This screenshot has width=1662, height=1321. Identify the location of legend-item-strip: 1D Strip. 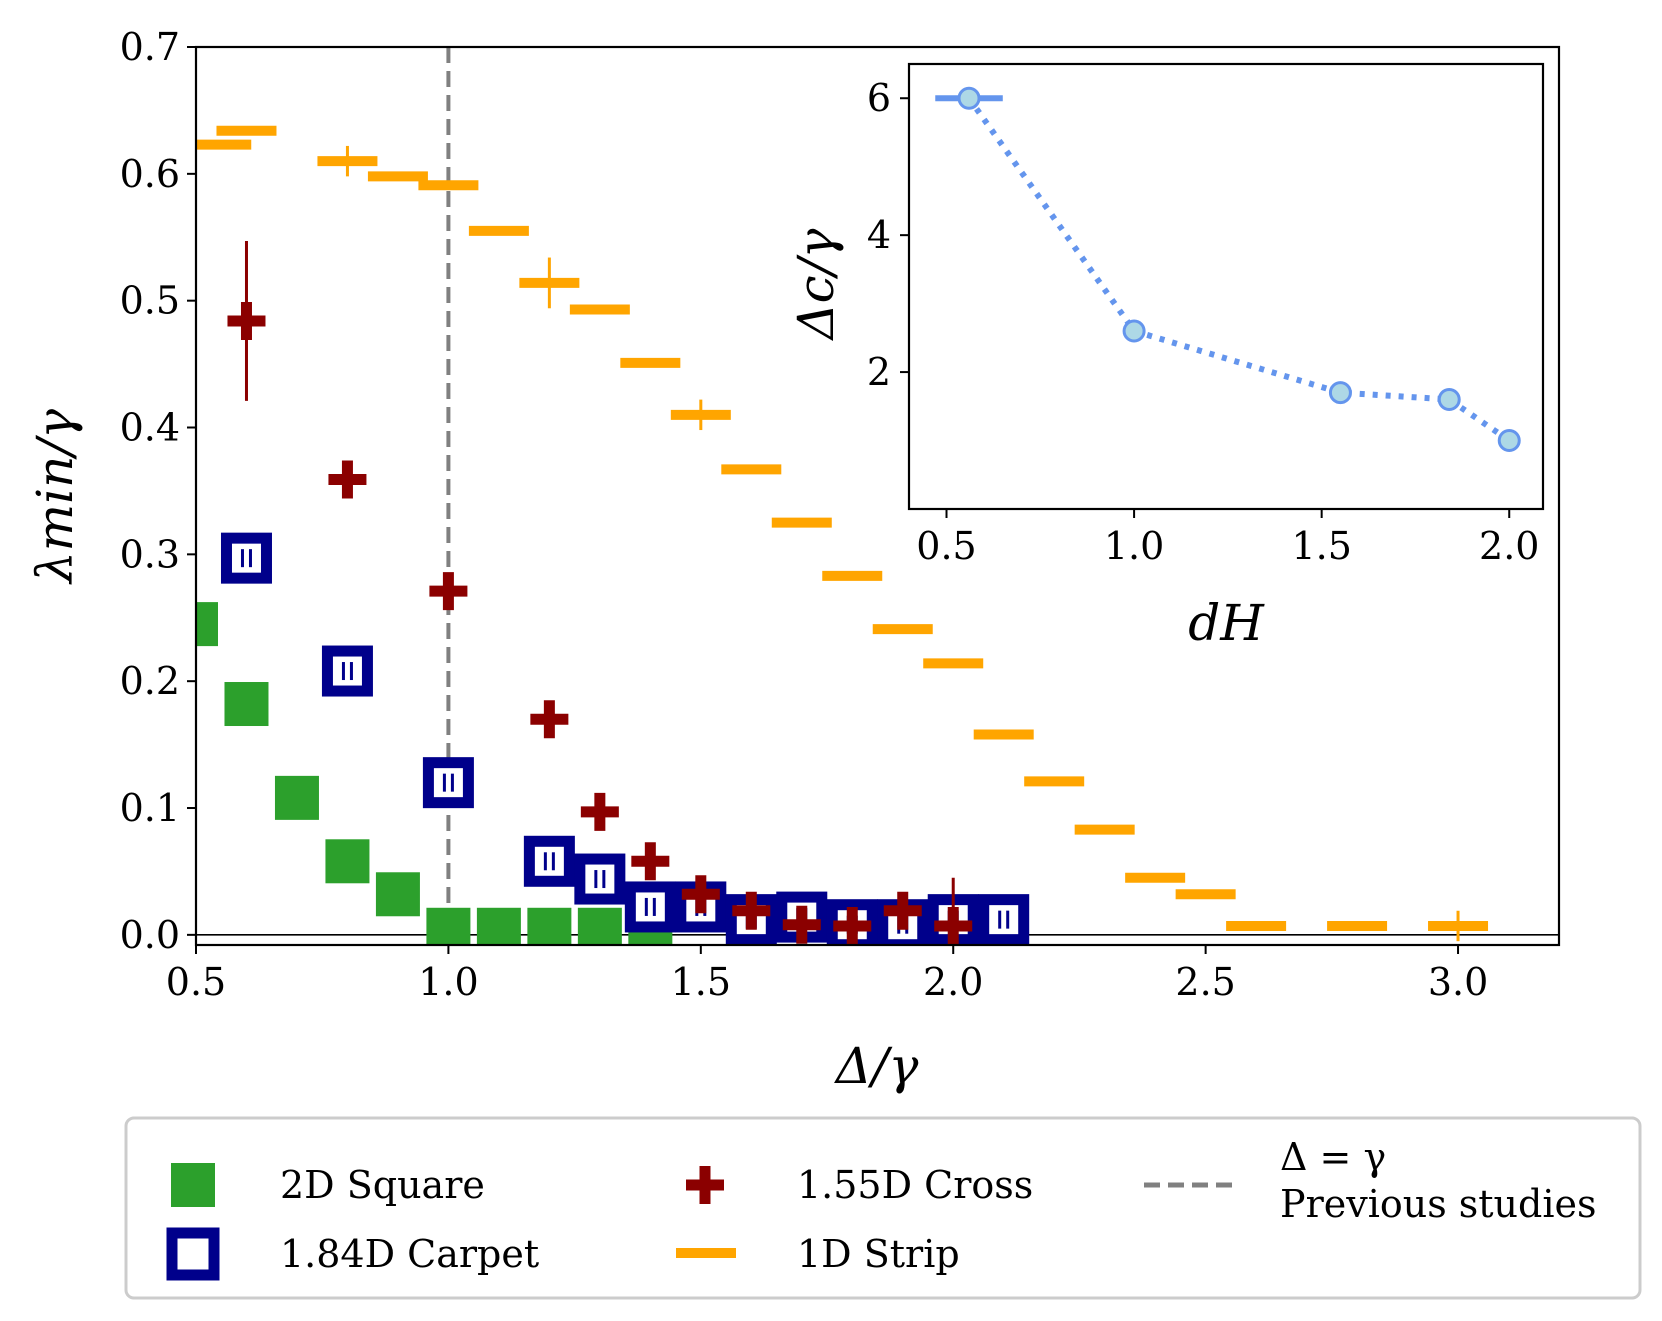
(818, 1254).